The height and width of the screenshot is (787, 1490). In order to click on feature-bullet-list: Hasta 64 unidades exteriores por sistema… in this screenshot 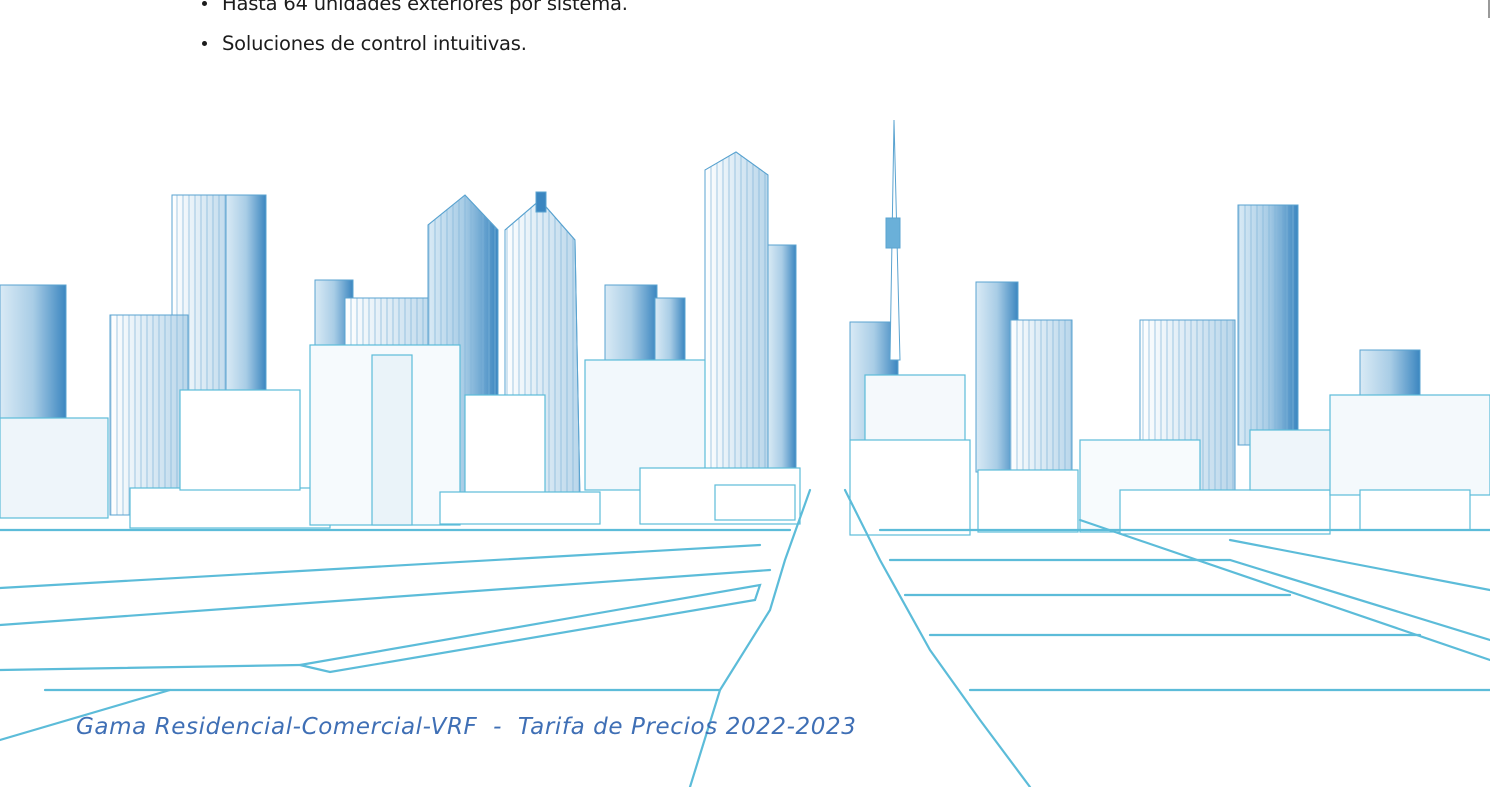, I will do `click(414, 32)`.